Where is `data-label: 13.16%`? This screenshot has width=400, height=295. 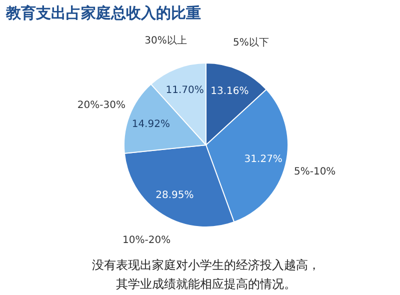
data-label: 13.16% is located at coordinates (229, 91).